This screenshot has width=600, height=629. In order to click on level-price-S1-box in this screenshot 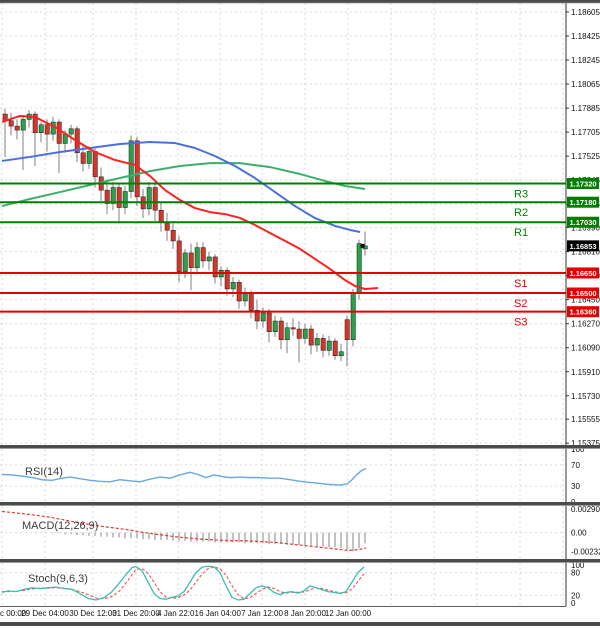, I will do `click(583, 273)`.